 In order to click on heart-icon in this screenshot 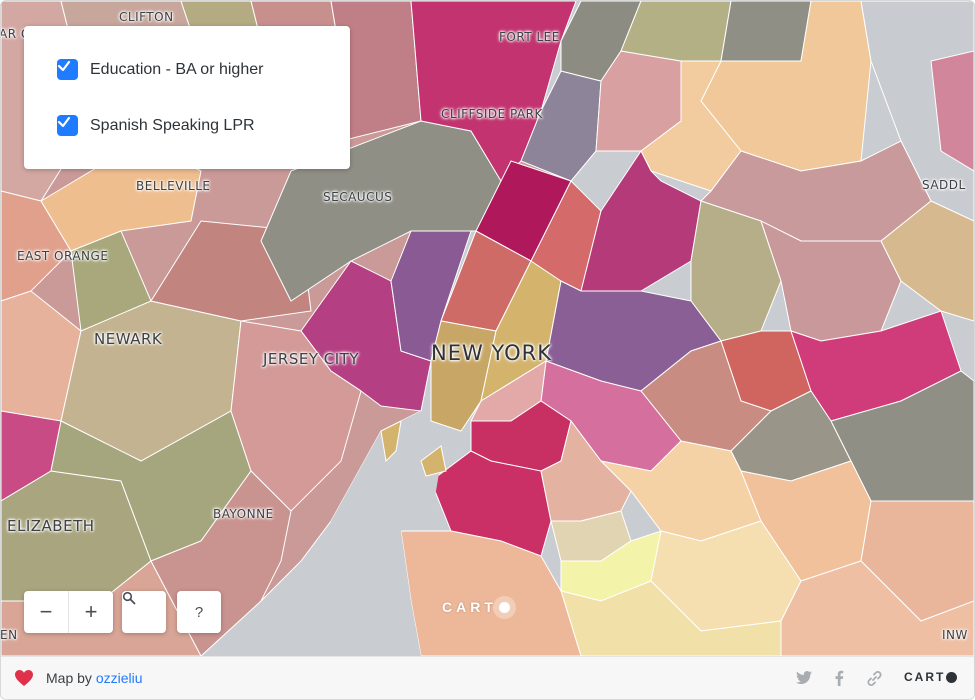, I will do `click(24, 678)`.